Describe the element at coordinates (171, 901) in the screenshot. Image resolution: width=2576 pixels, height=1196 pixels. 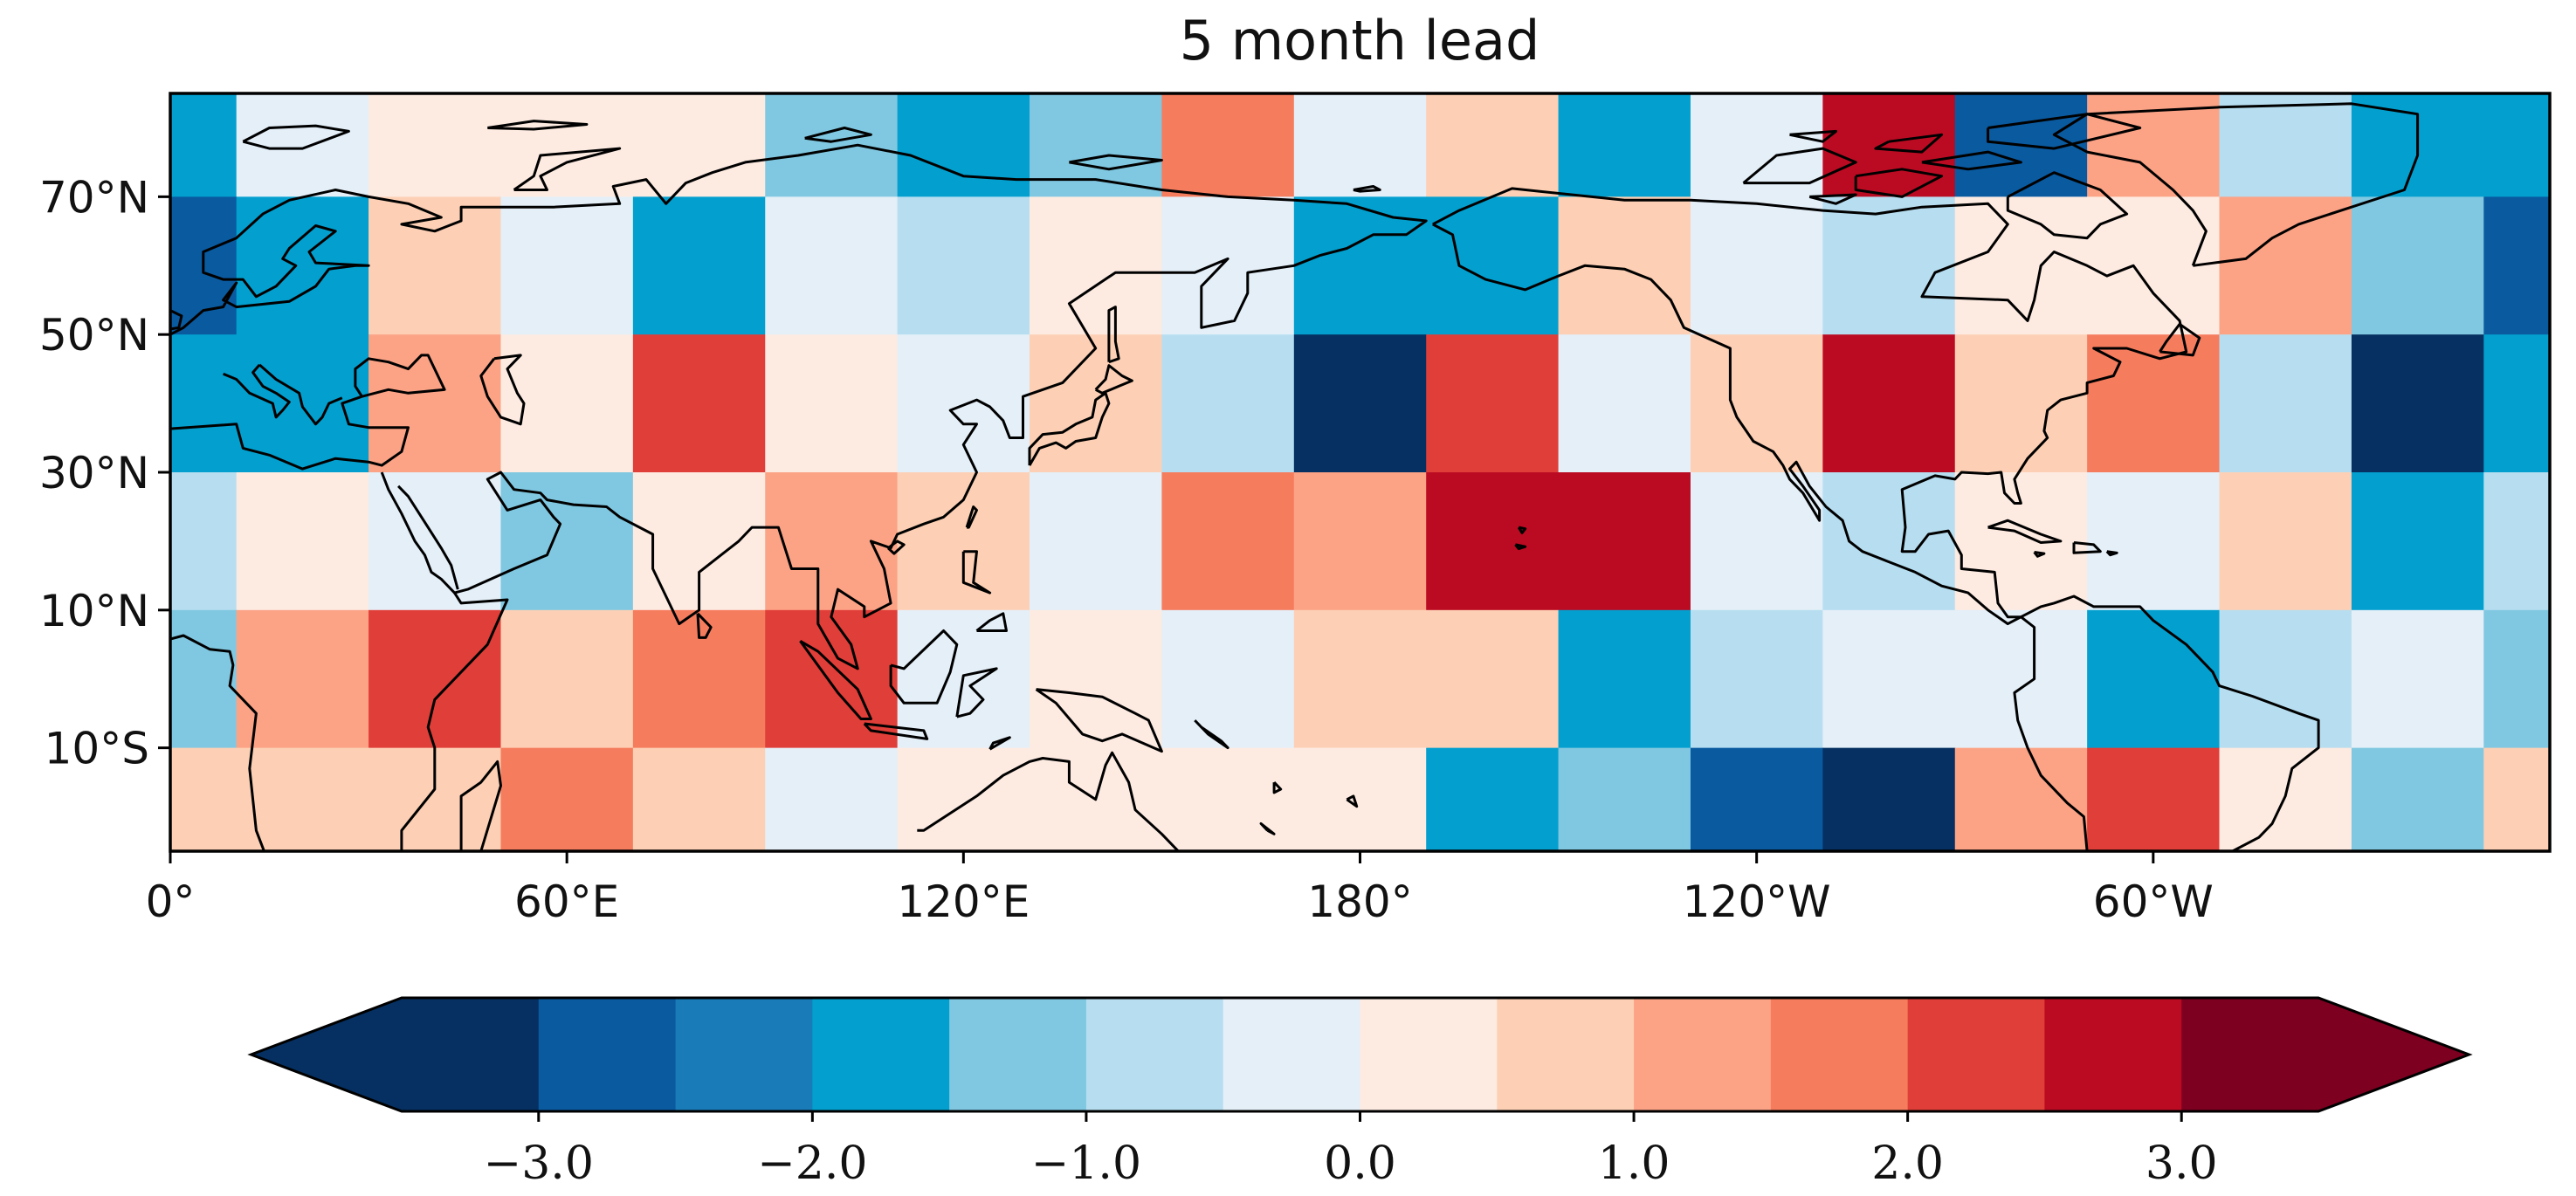
I see `lon-tick-label: 0°` at that location.